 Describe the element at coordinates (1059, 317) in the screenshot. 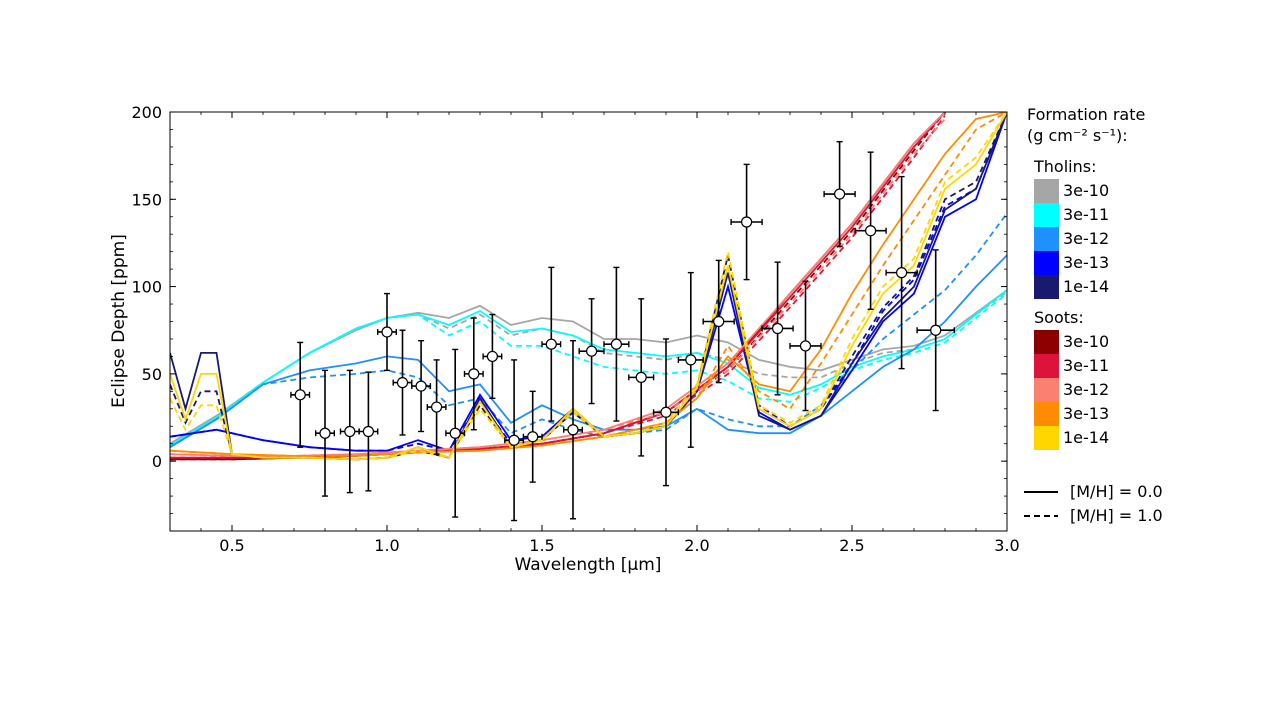

I see `legend-group-heading: Soots:` at that location.